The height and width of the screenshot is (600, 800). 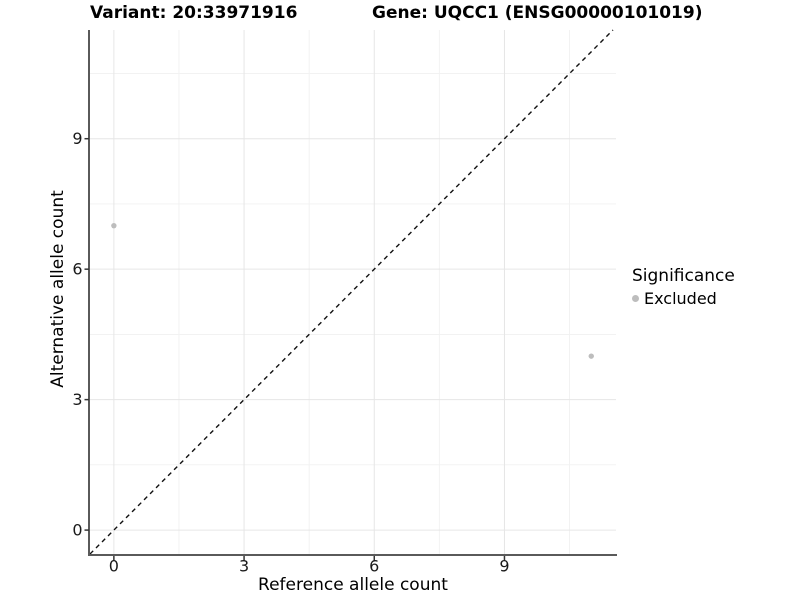 I want to click on y-tick-label: 0, so click(x=77, y=530).